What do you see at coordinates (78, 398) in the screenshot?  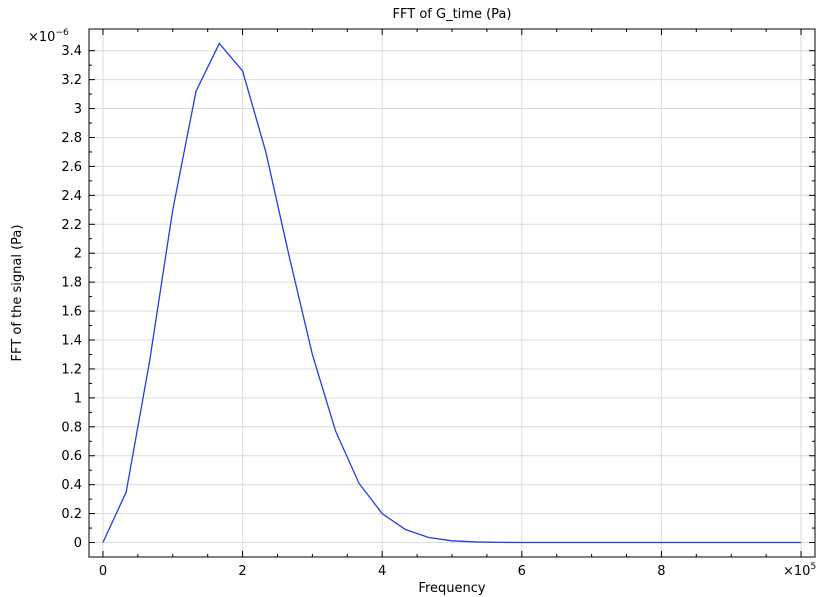 I see `y-tick-label: 1` at bounding box center [78, 398].